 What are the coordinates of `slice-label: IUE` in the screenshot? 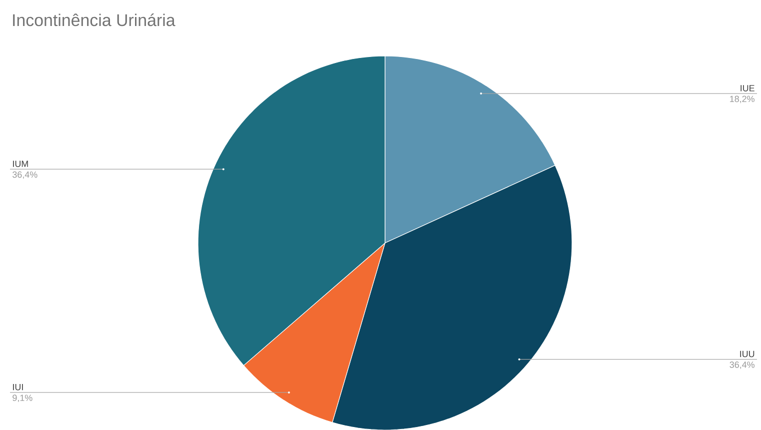 It's located at (747, 88).